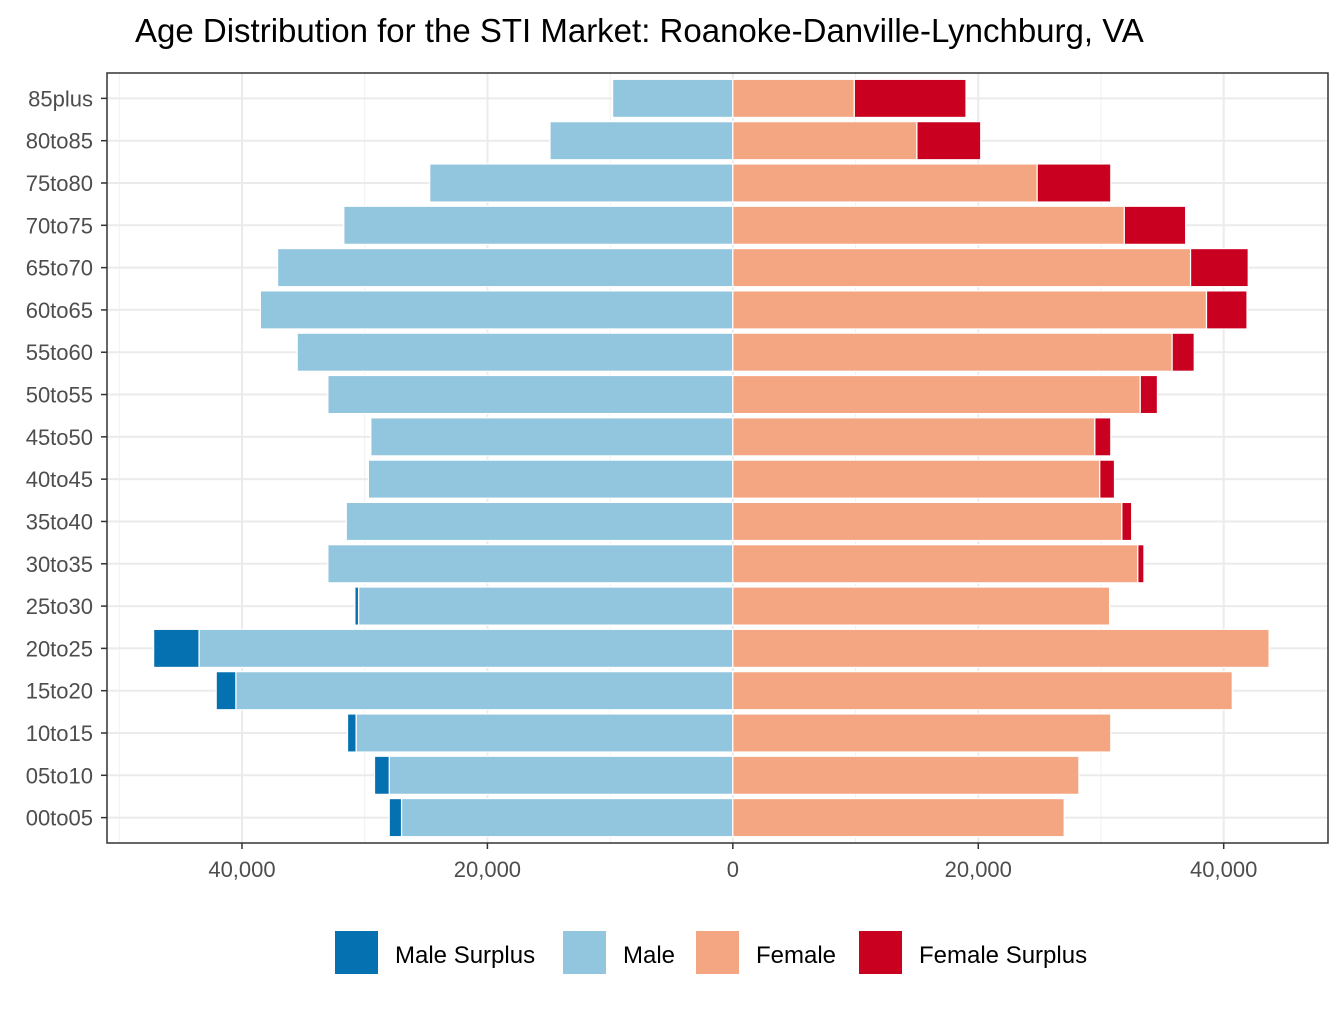  I want to click on bar-female-10to15, so click(922, 733).